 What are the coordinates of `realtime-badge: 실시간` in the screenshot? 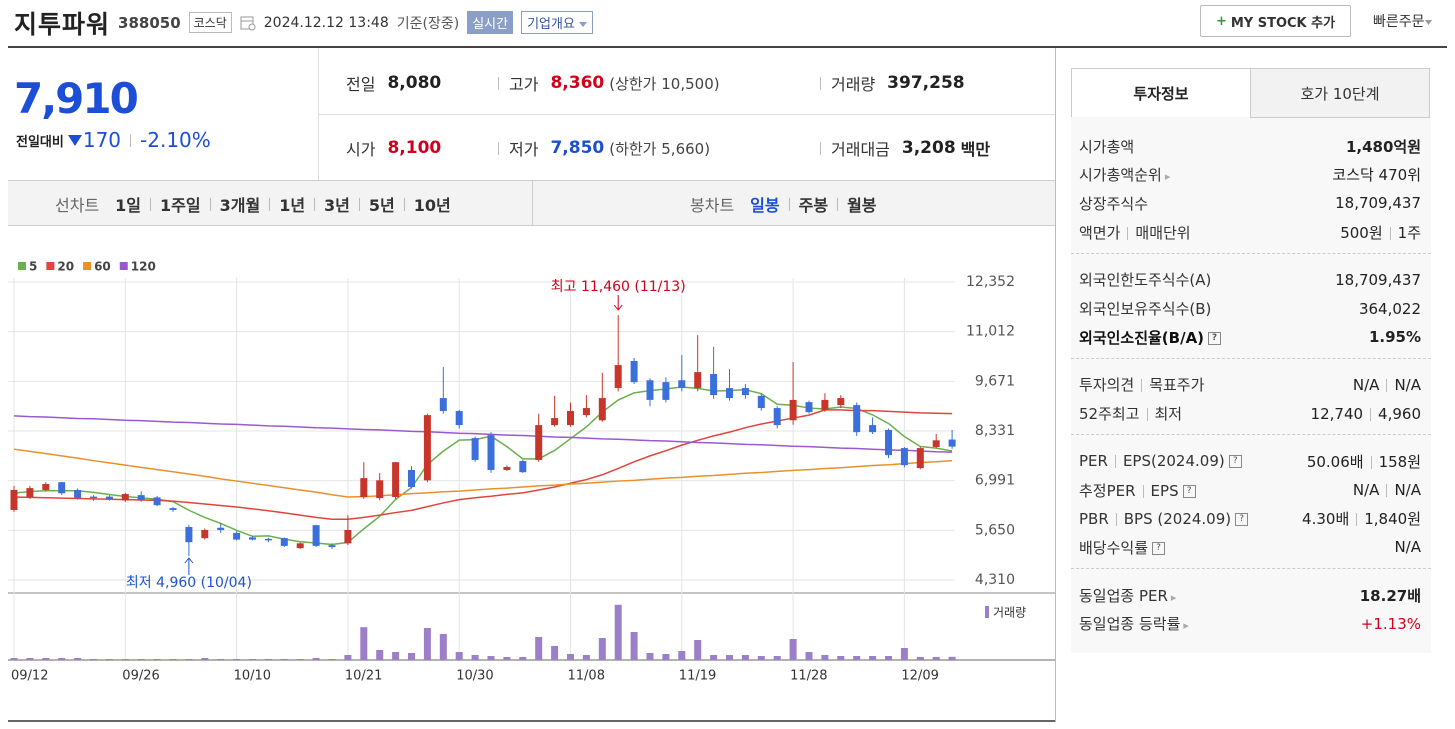 It's located at (490, 22).